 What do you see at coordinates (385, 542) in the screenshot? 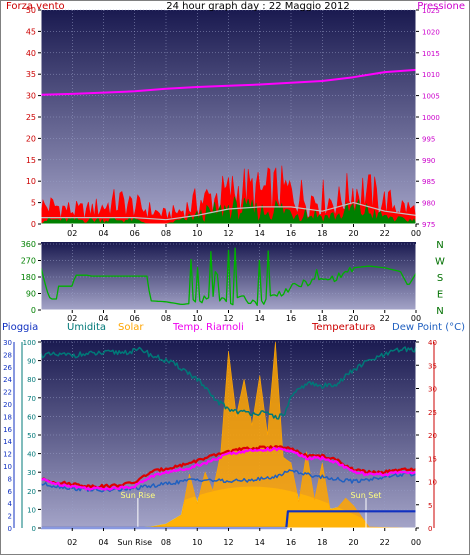
I see `panel3-x-tick-label: 22` at bounding box center [385, 542].